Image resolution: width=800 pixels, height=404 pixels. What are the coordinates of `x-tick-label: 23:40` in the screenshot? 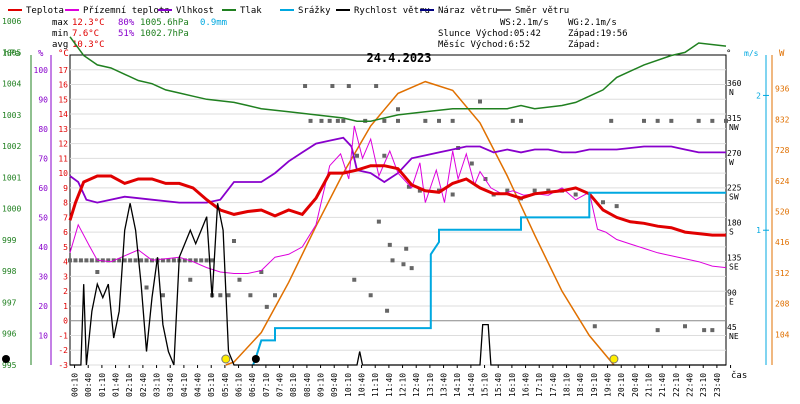 It's located at (717, 385).